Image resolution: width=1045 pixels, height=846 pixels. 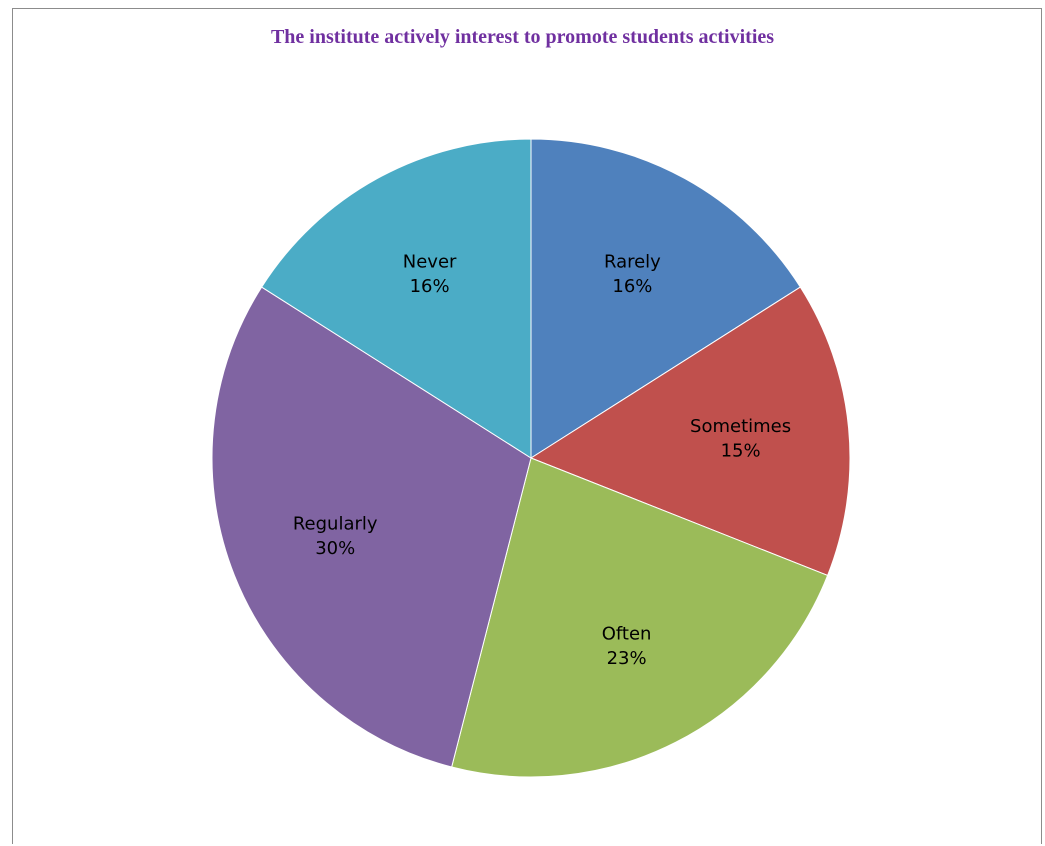 I want to click on slice-category-label: Regularly, so click(x=335, y=524).